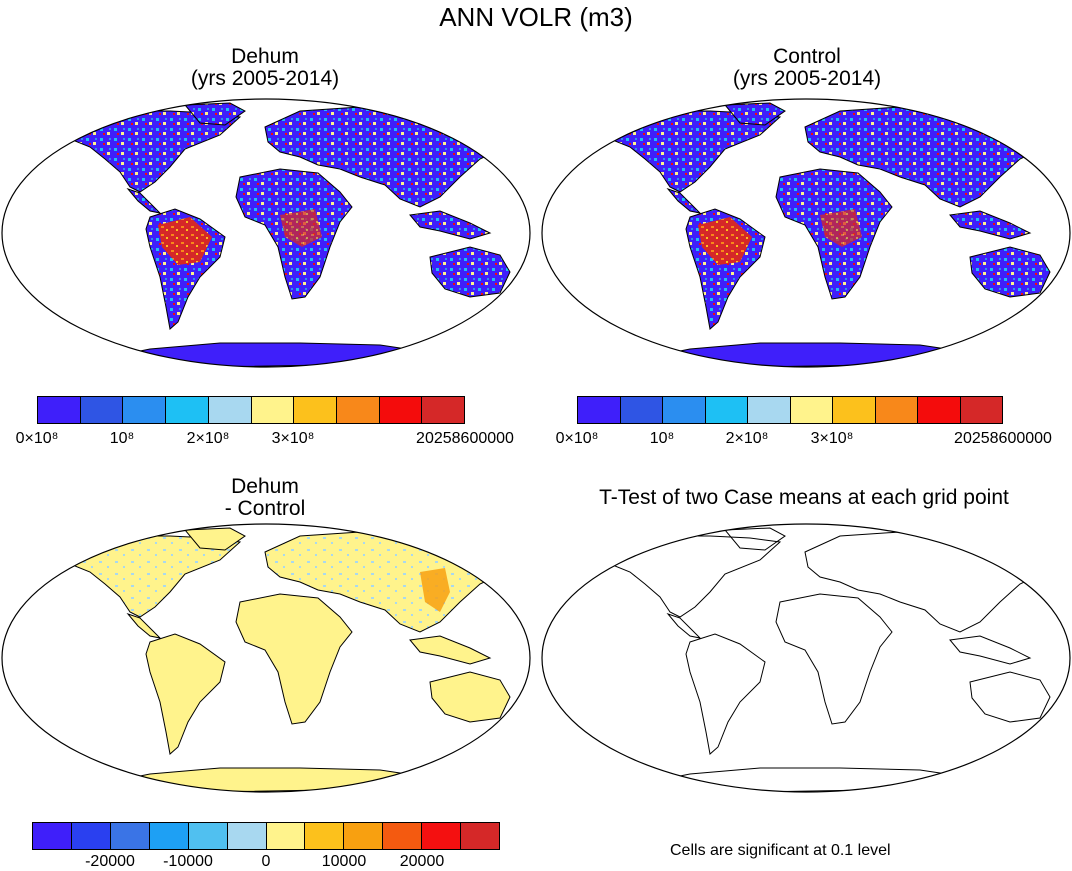 Image resolution: width=1072 pixels, height=871 pixels. Describe the element at coordinates (110, 861) in the screenshot. I see `colorbar-label: -20000` at that location.